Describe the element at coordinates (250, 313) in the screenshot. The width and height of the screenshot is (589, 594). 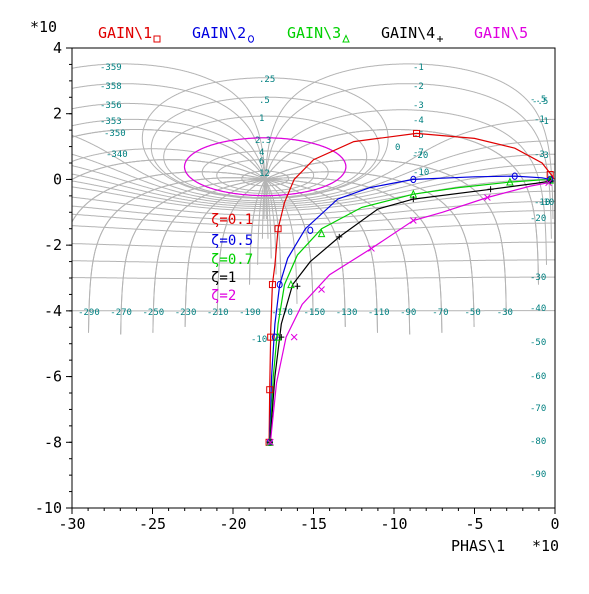
I see `n-contour-label: -190` at that location.